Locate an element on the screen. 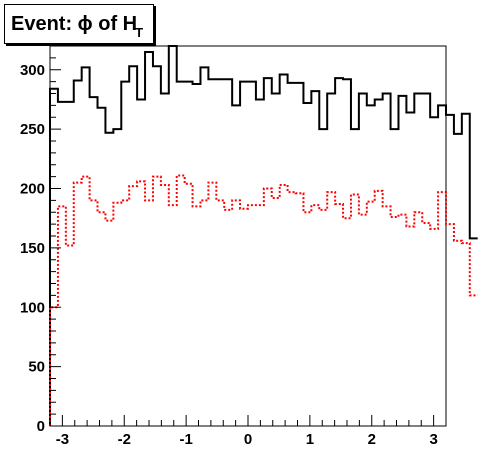  y-tick-label: 50 is located at coordinates (36, 367).